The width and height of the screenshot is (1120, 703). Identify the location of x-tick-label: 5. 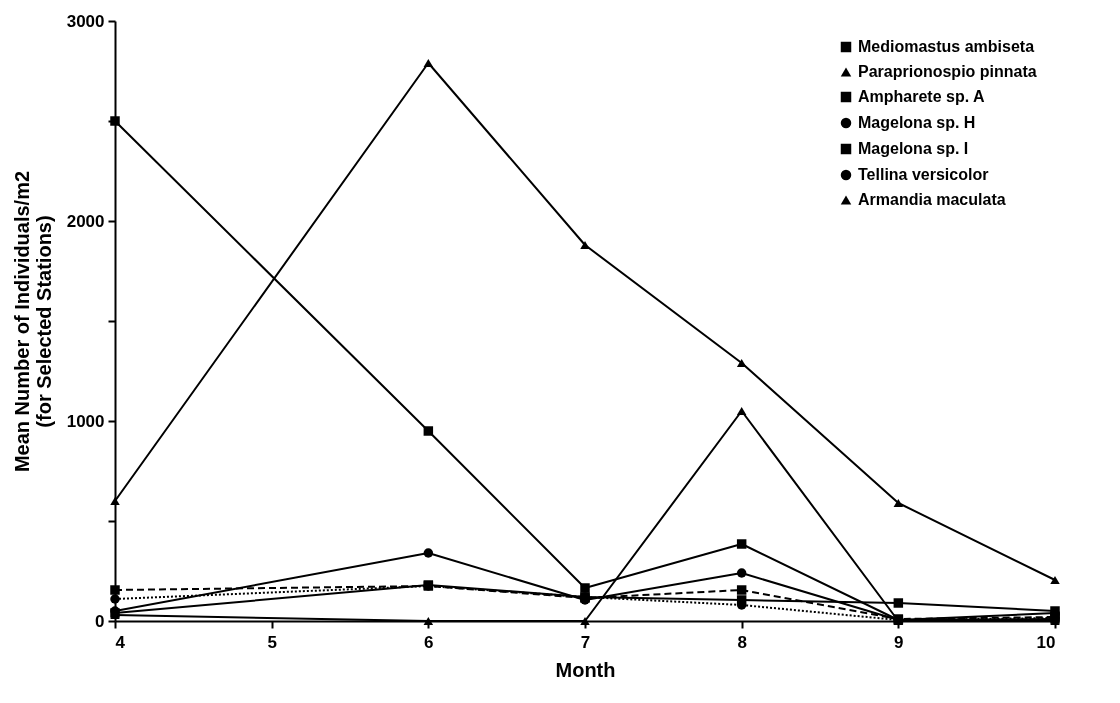
(272, 642).